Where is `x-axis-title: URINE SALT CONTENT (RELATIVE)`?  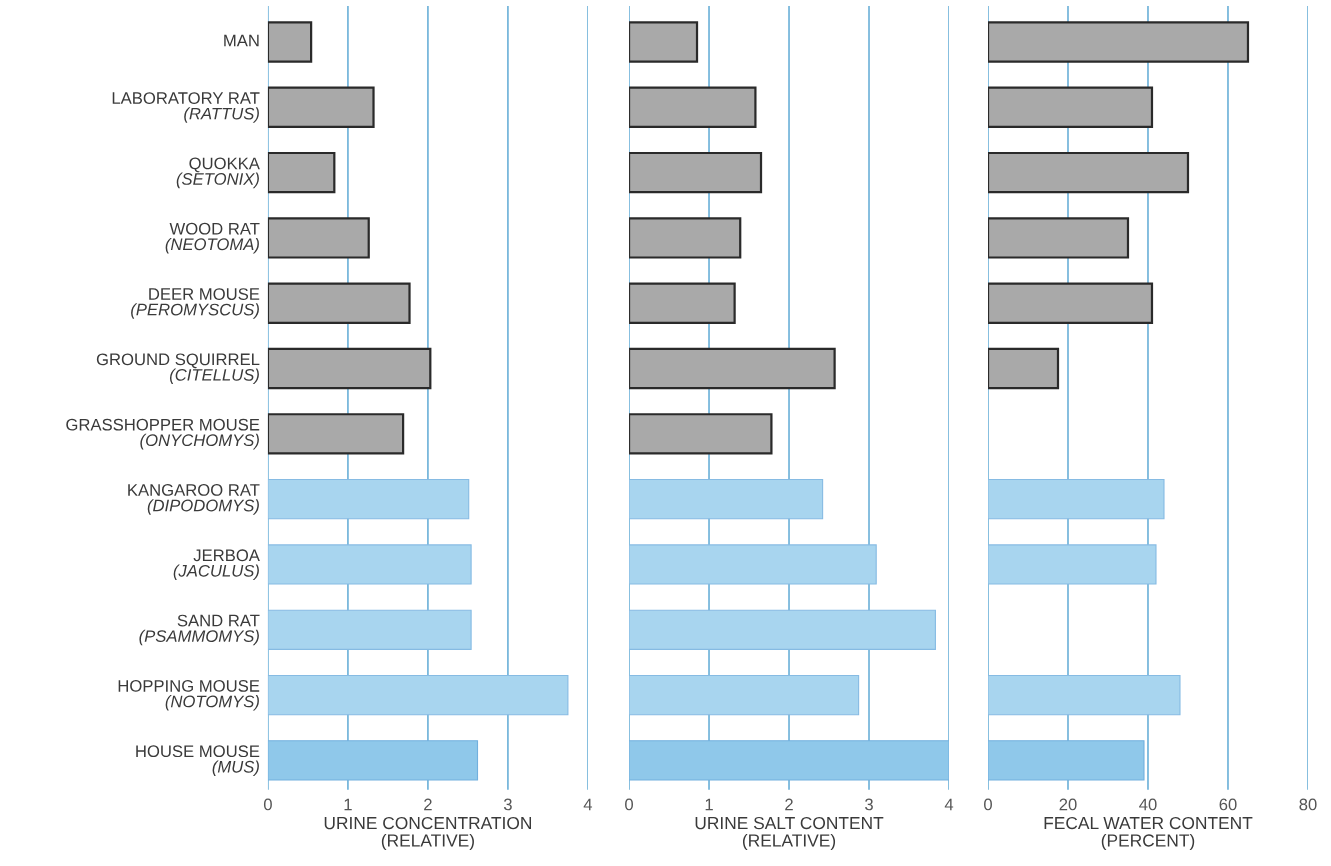 x-axis-title: URINE SALT CONTENT (RELATIVE) is located at coordinates (789, 833).